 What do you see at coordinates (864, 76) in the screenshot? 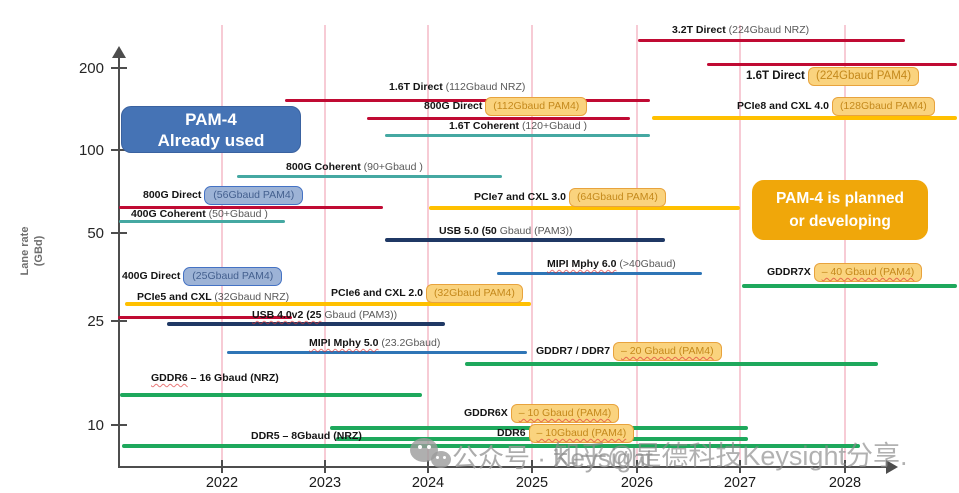
I see `label-value-highlight: (224Gbaud PAM4)` at bounding box center [864, 76].